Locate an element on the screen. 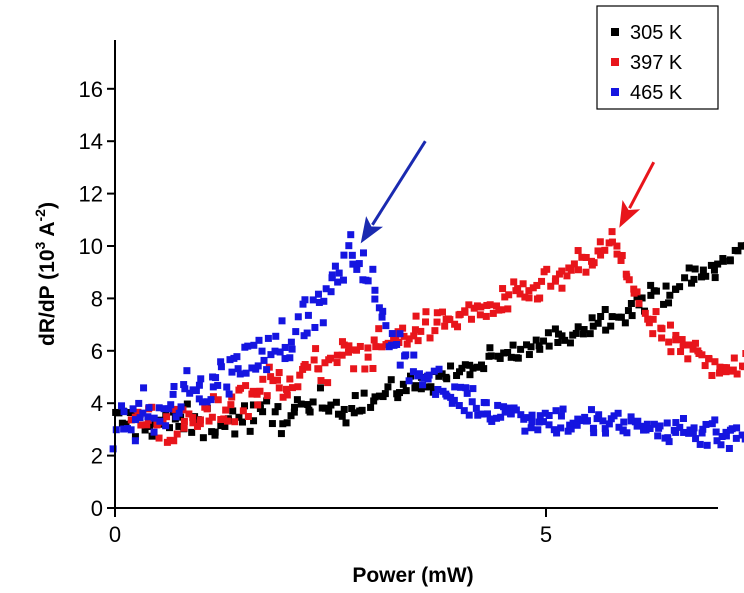  arrow-2-head is located at coordinates (371, 230).